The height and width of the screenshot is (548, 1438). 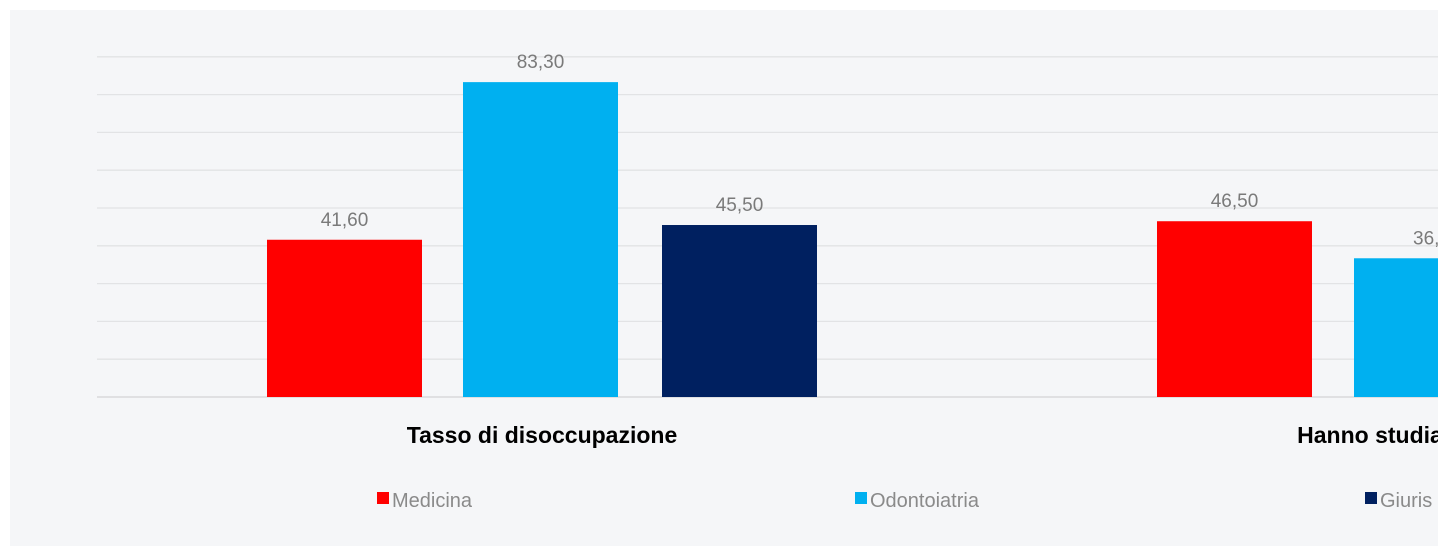 I want to click on legend-label-odontoiatria: Odontoiatria, so click(x=925, y=501).